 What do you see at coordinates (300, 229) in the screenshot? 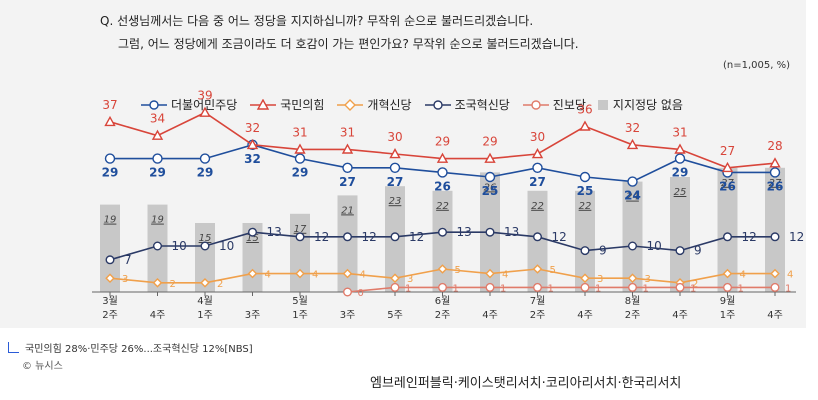
I see `bar-label: 17` at bounding box center [300, 229].